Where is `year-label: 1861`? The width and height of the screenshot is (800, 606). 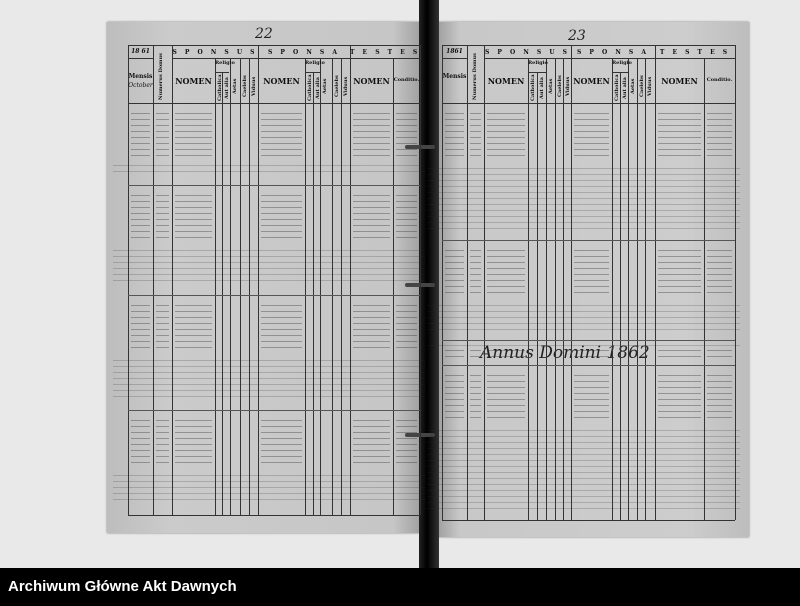 year-label: 1861 is located at coordinates (454, 51).